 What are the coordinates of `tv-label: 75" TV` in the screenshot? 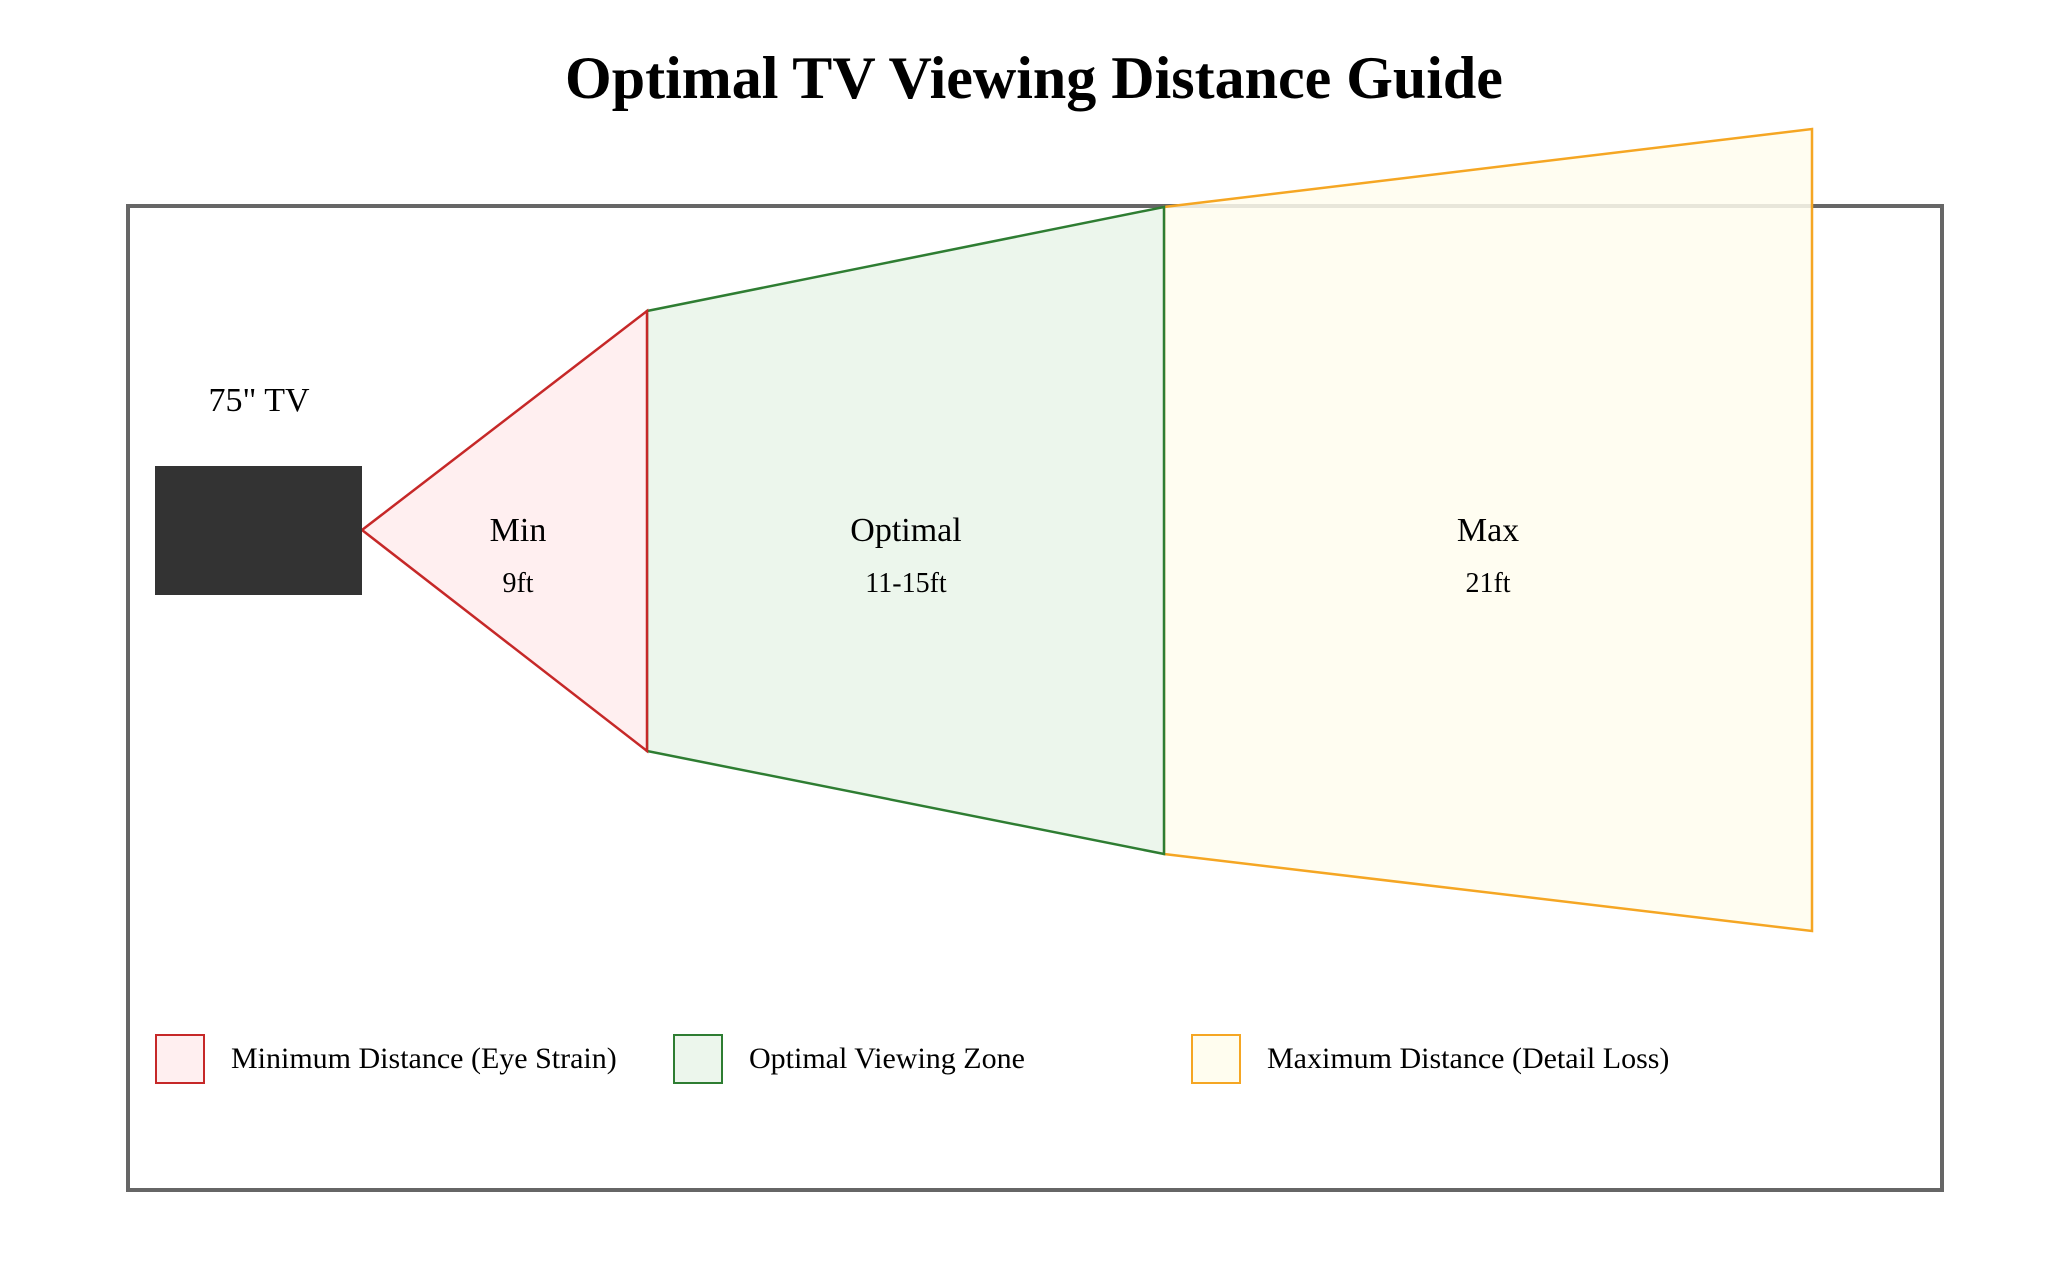 It's located at (259, 400).